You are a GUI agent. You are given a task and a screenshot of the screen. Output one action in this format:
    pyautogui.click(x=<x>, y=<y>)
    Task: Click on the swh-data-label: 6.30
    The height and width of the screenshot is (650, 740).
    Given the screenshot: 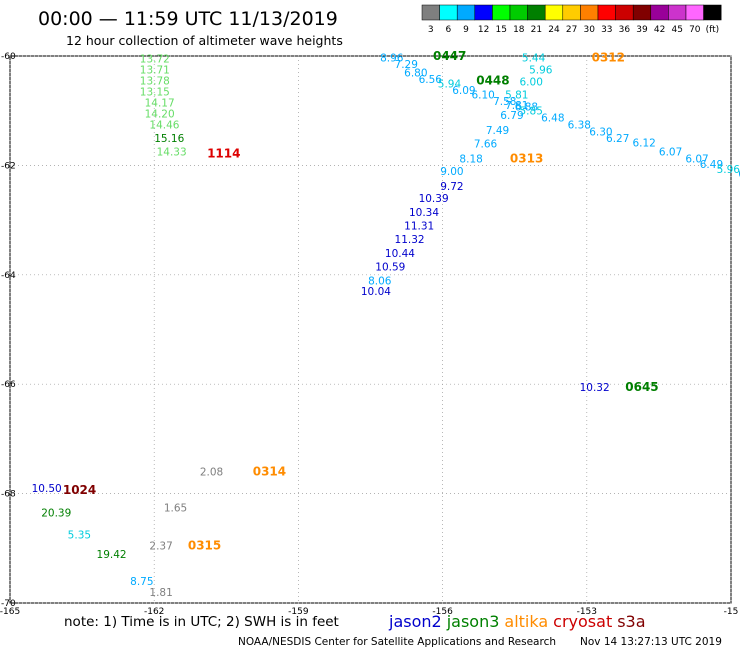 What is the action you would take?
    pyautogui.click(x=600, y=132)
    